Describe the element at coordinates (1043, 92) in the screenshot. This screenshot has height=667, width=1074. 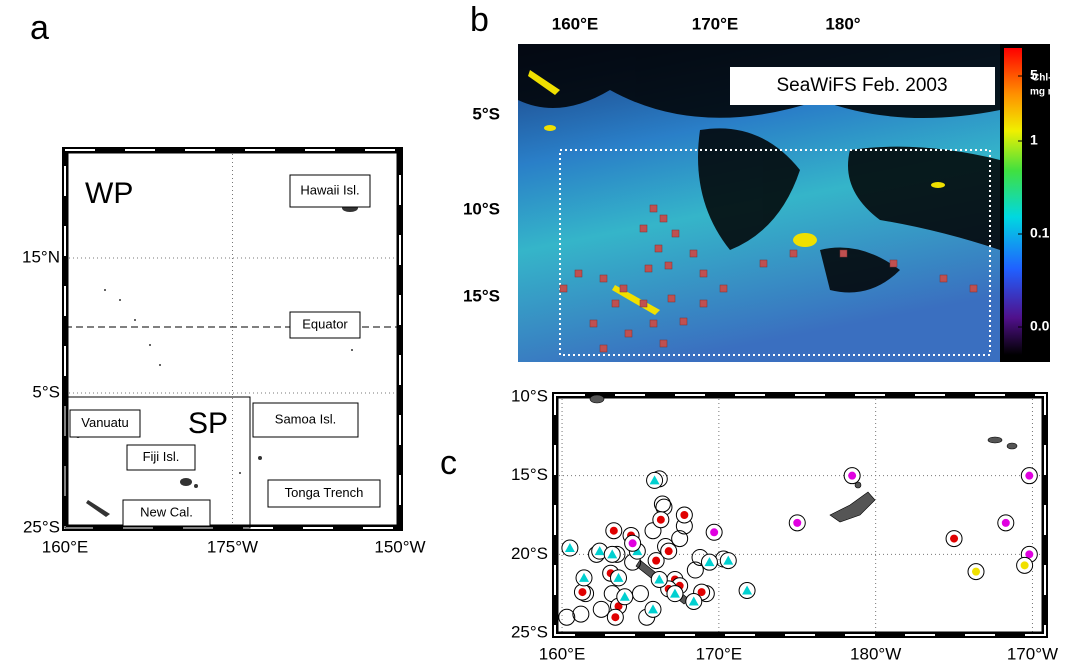
I see `colorbar-unit: mg m` at that location.